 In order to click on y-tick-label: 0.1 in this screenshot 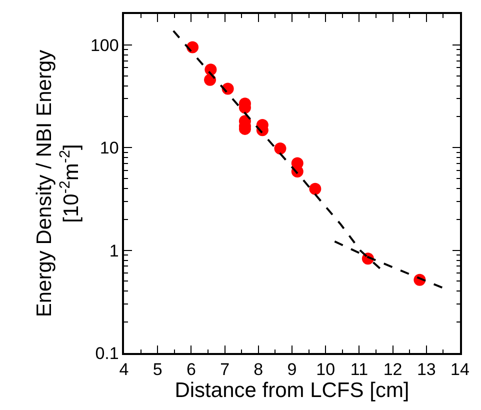, I will do `click(107, 353)`.